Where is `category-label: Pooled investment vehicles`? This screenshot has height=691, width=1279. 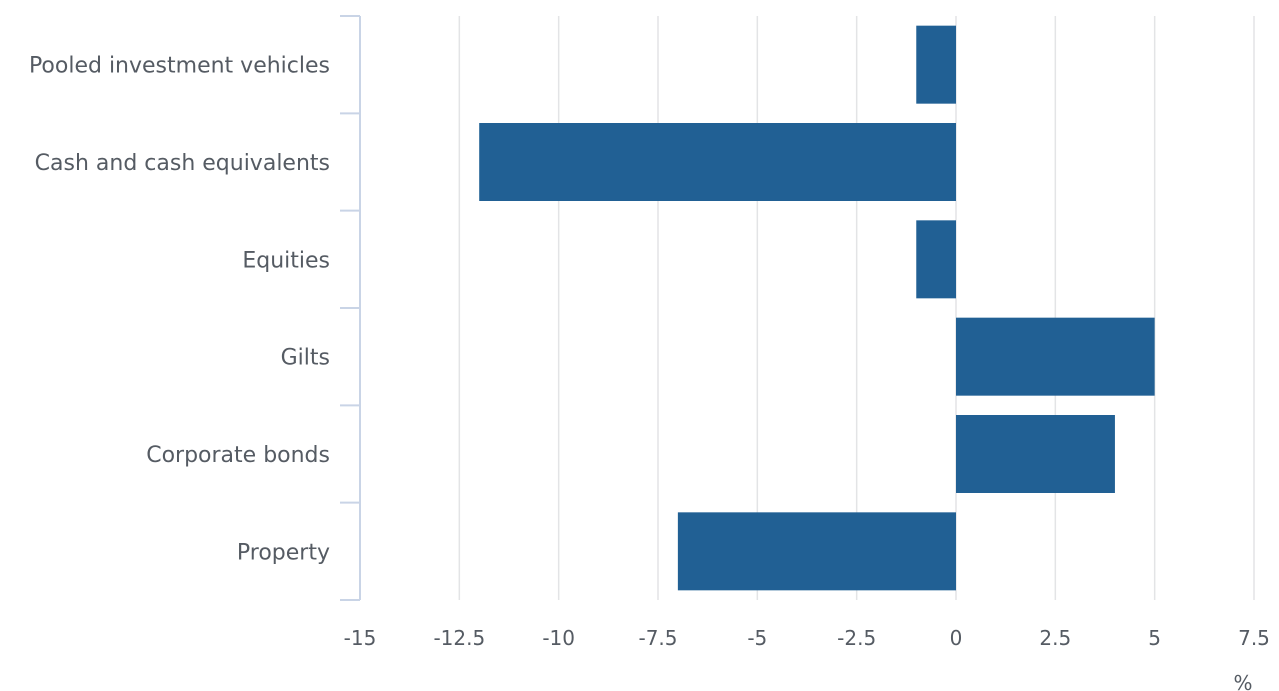
category-label: Pooled investment vehicles is located at coordinates (179, 66).